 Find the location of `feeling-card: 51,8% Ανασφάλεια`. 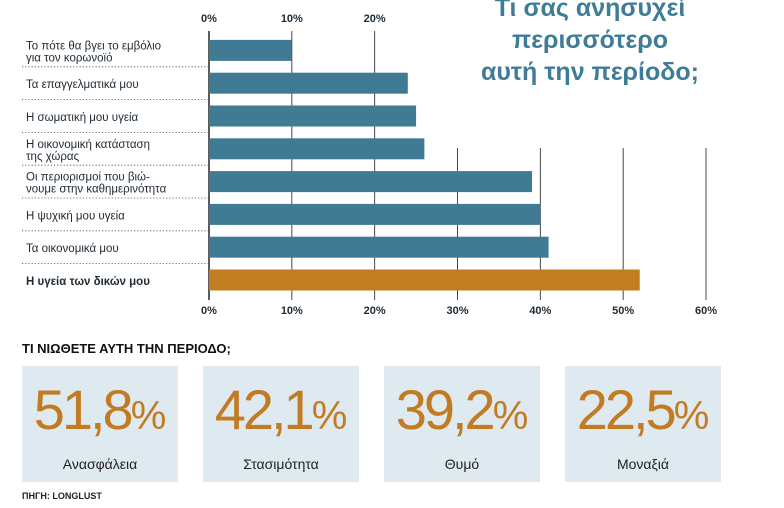

feeling-card: 51,8% Ανασφάλεια is located at coordinates (100, 424).